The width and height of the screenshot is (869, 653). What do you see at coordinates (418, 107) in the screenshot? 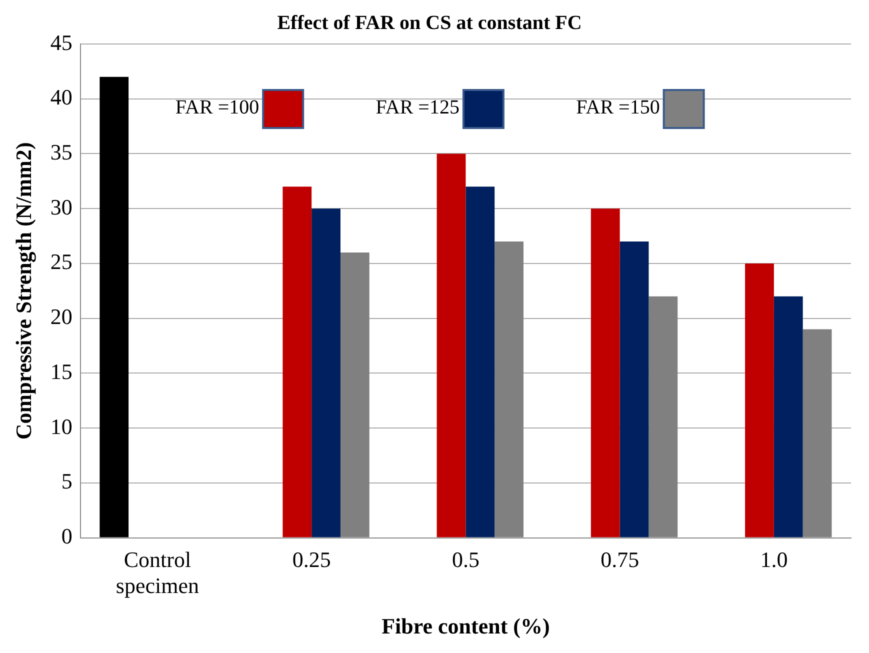
I see `legend-label: FAR =125` at bounding box center [418, 107].